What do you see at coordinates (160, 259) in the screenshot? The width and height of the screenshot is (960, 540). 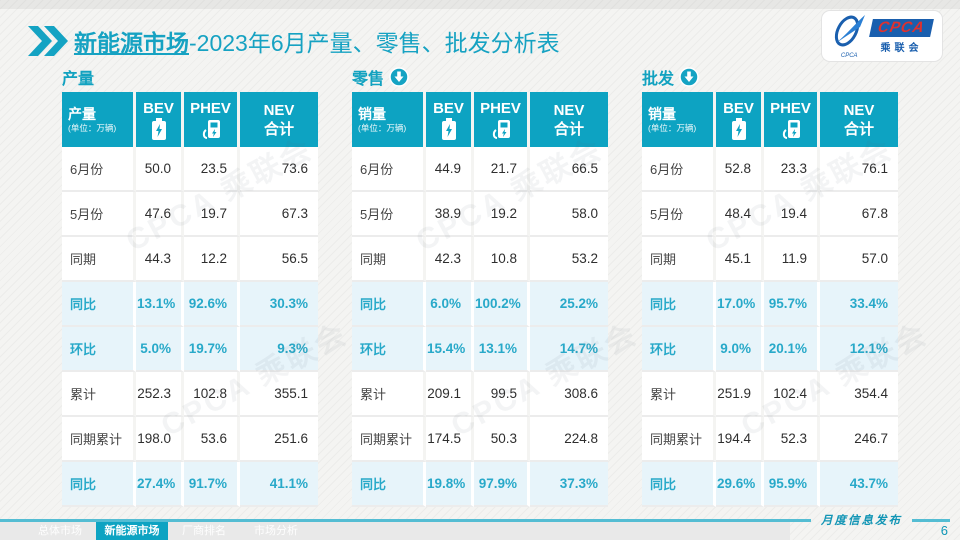 I see `cell-value: 44.3` at bounding box center [160, 259].